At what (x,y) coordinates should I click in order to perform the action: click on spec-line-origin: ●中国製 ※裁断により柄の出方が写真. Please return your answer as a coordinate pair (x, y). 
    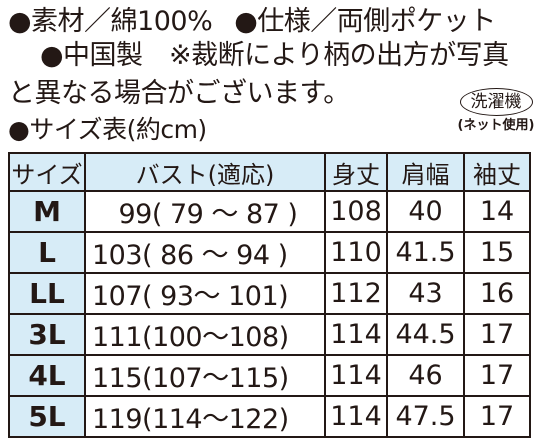
    Looking at the image, I should click on (274, 55).